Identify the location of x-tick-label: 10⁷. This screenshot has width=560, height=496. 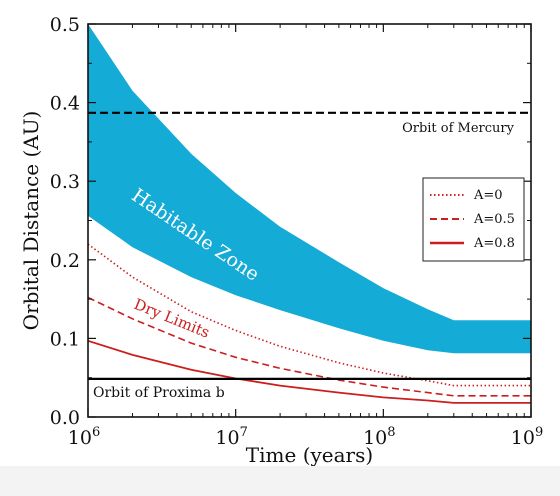
(231, 437).